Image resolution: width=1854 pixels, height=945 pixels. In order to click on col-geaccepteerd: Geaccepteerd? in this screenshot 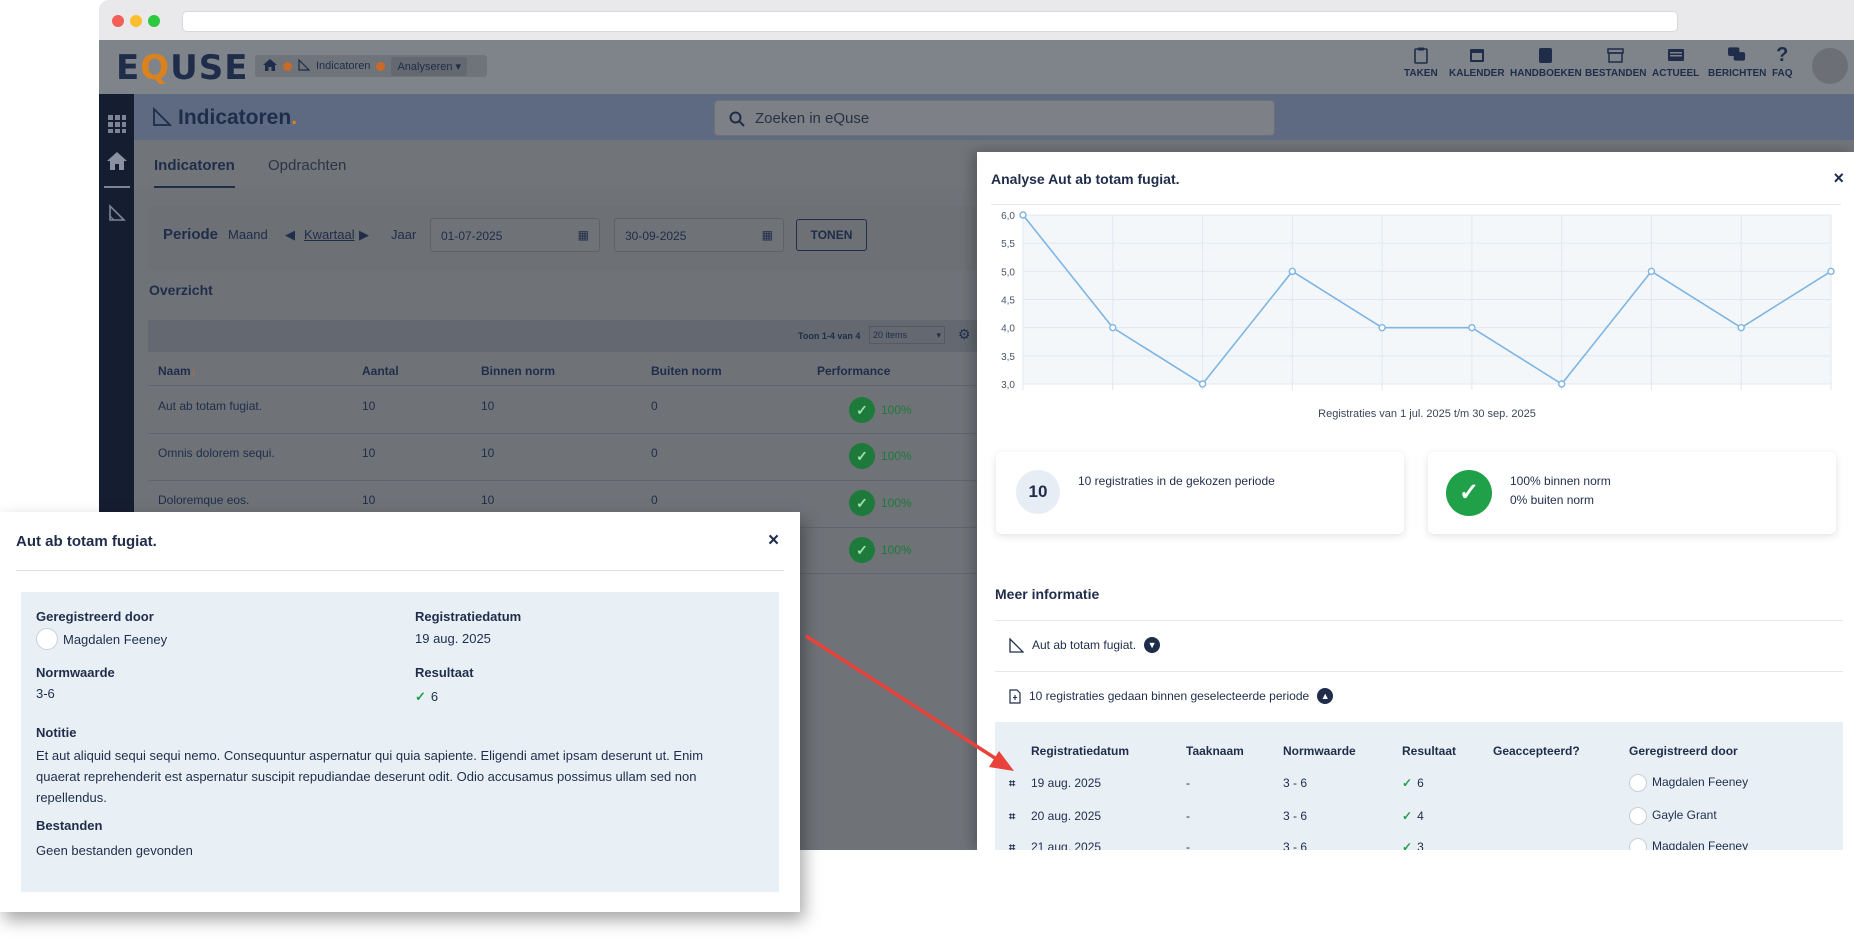, I will do `click(1536, 751)`.